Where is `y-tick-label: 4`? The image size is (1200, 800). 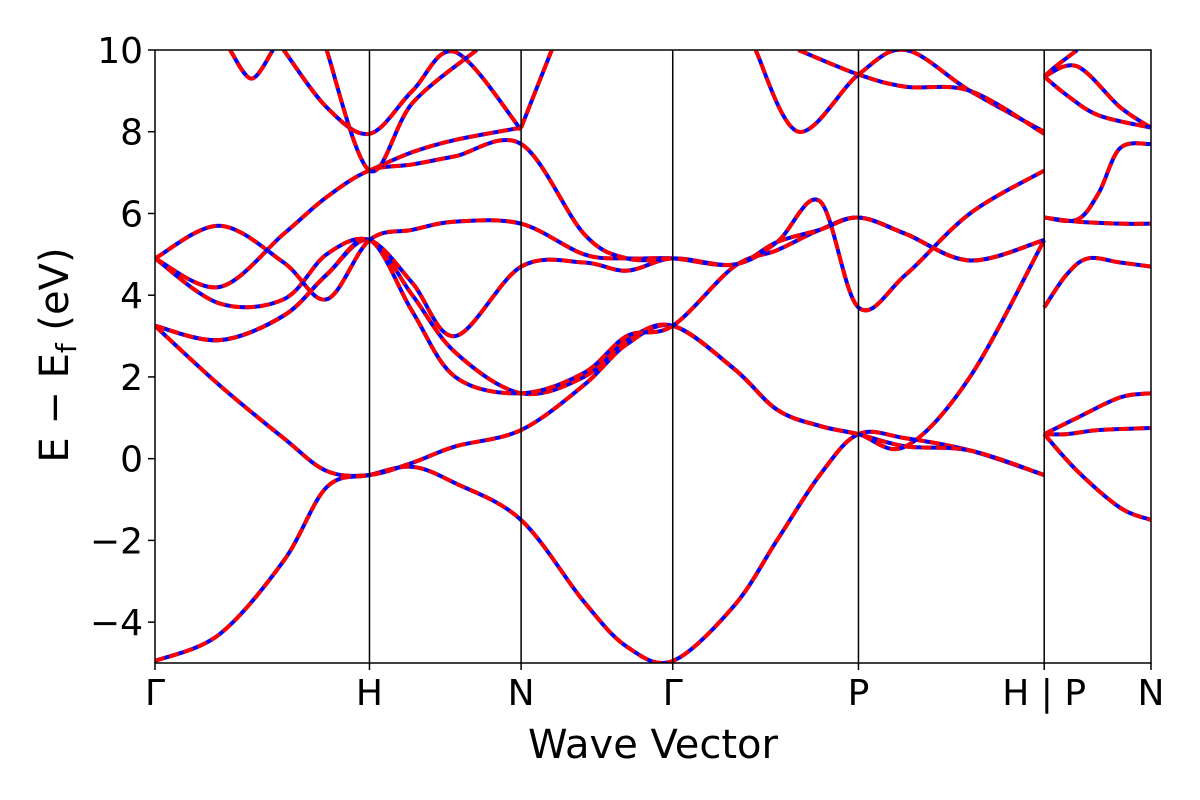 y-tick-label: 4 is located at coordinates (131, 296).